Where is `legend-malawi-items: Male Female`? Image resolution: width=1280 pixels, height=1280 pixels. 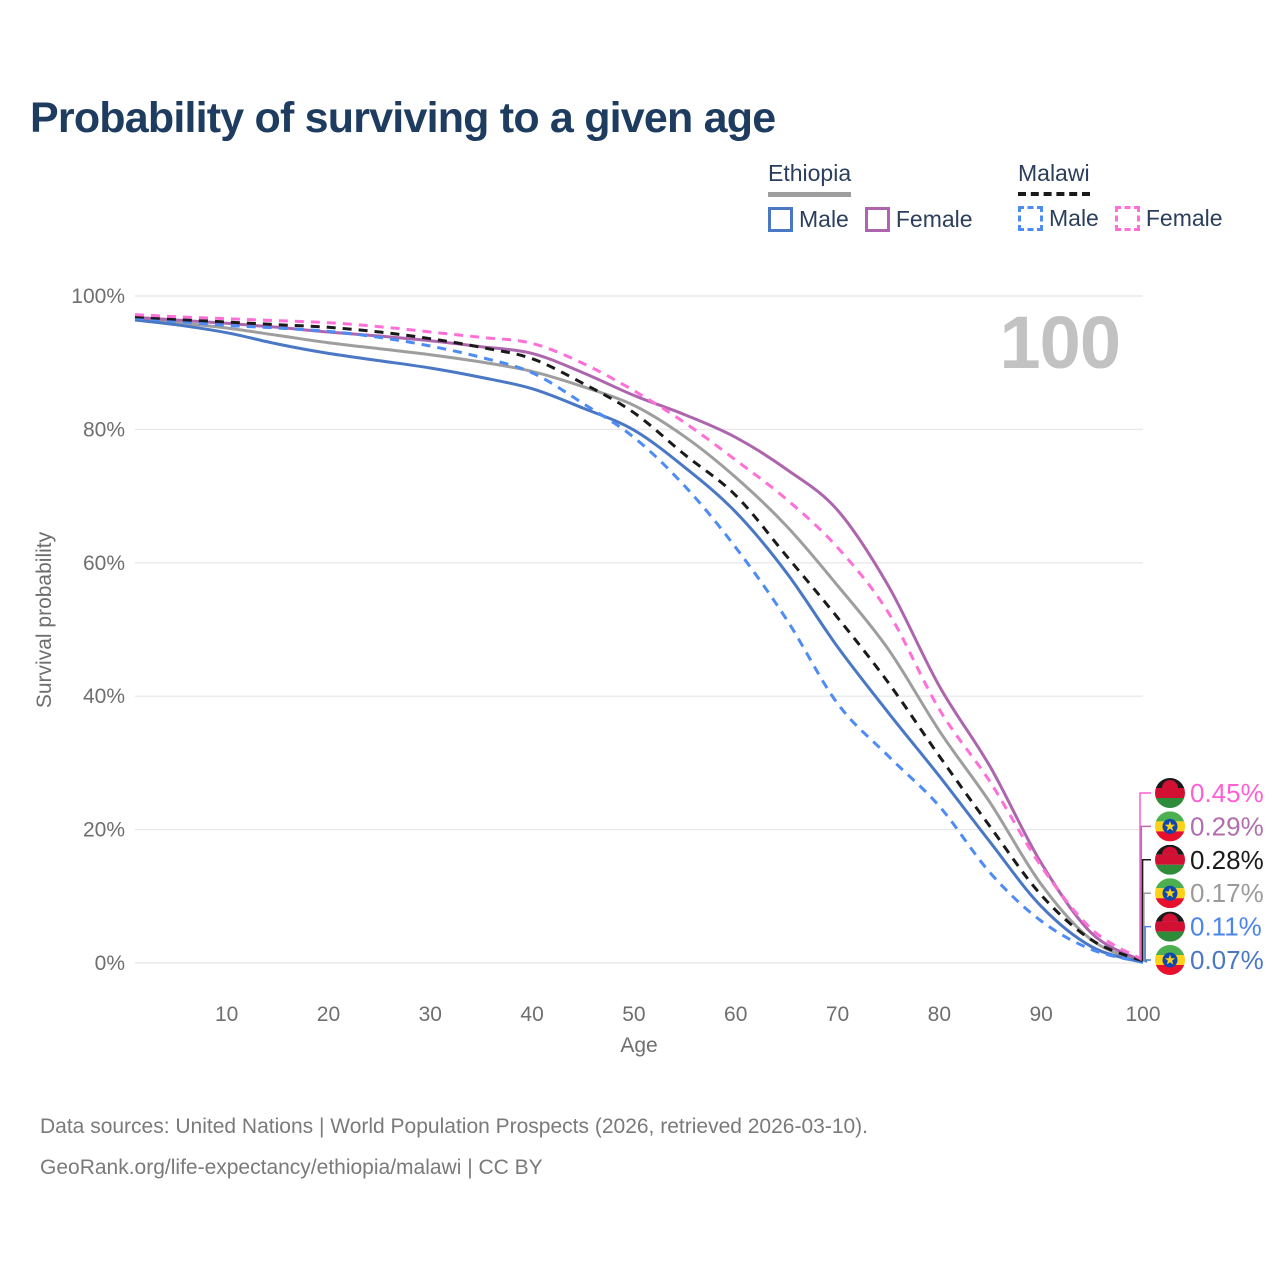
legend-malawi-items: Male Female is located at coordinates (1128, 218).